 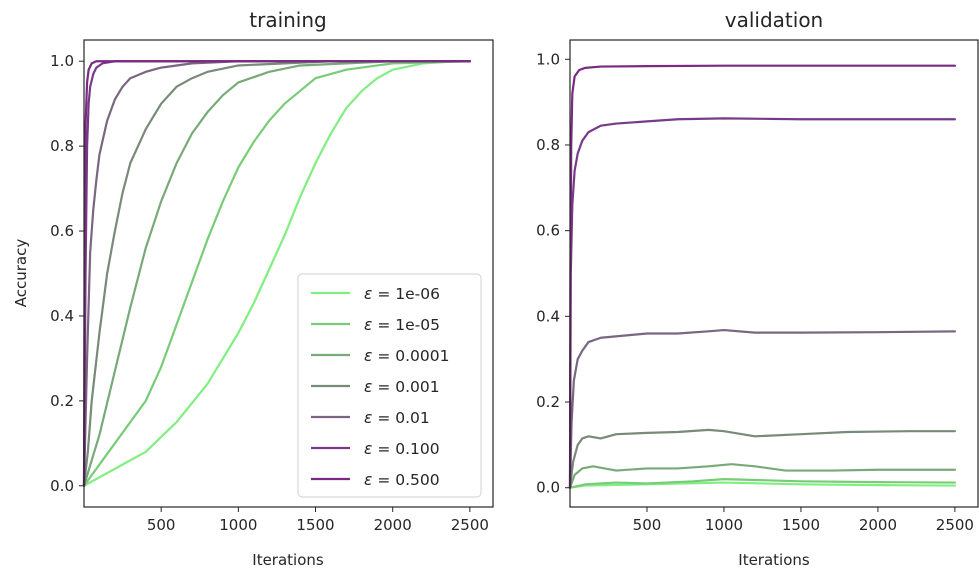 I want to click on legend-label-5: ε = 0.100, so click(x=402, y=449).